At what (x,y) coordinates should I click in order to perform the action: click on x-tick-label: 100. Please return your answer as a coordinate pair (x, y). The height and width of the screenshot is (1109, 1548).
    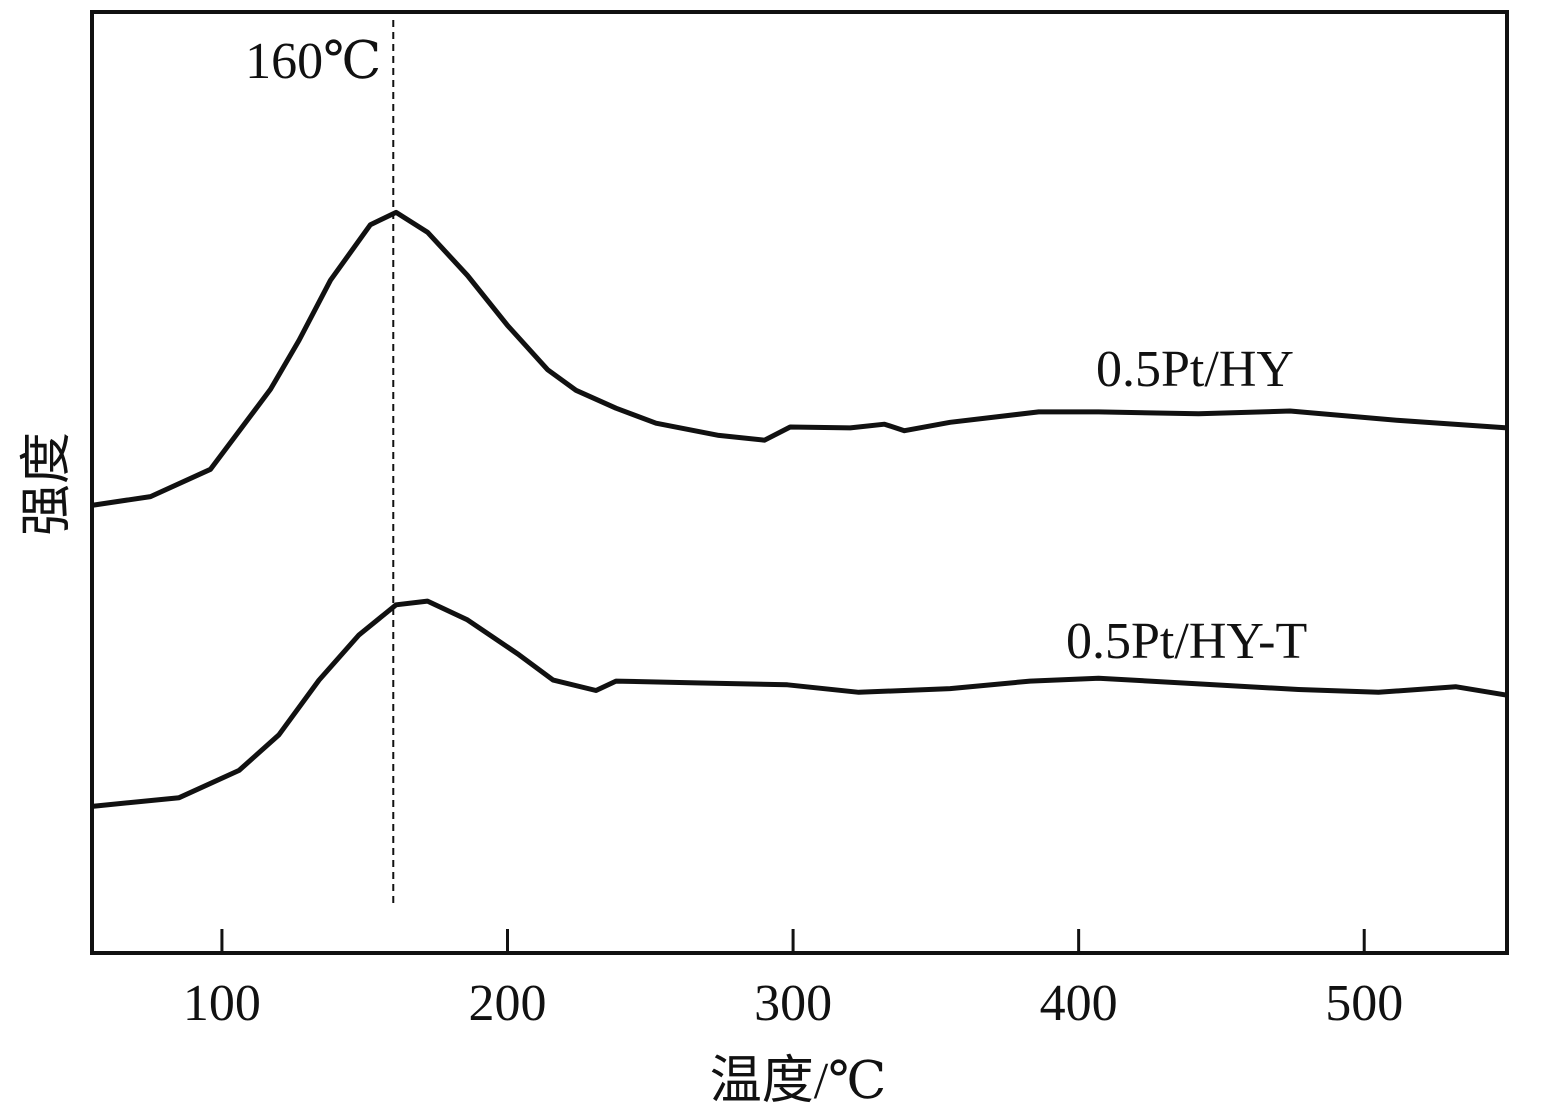
    Looking at the image, I should click on (222, 1003).